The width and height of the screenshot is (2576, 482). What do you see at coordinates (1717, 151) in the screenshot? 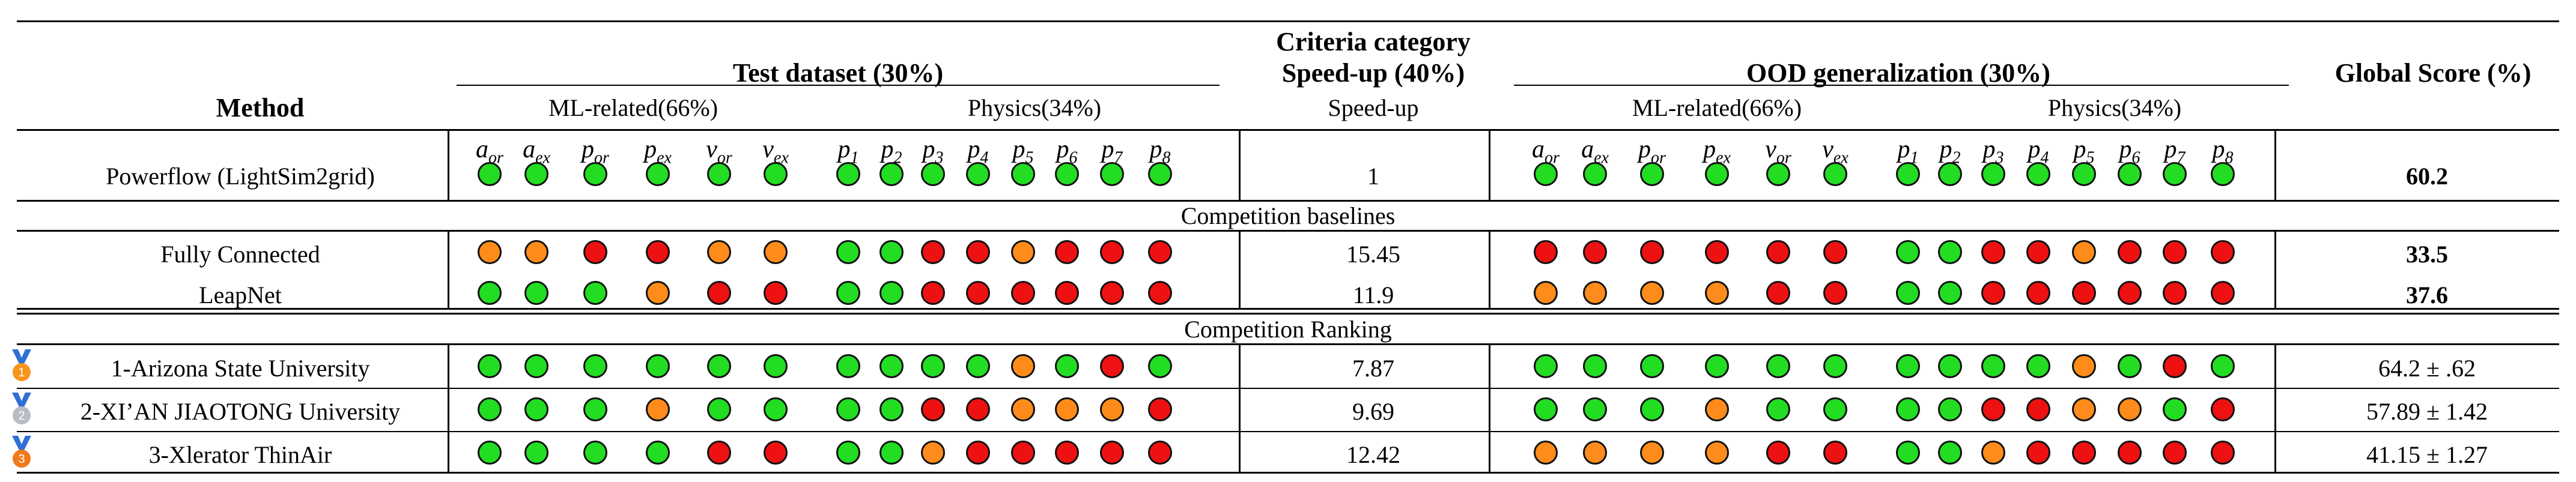
I see `ood-var-label: pex` at bounding box center [1717, 151].